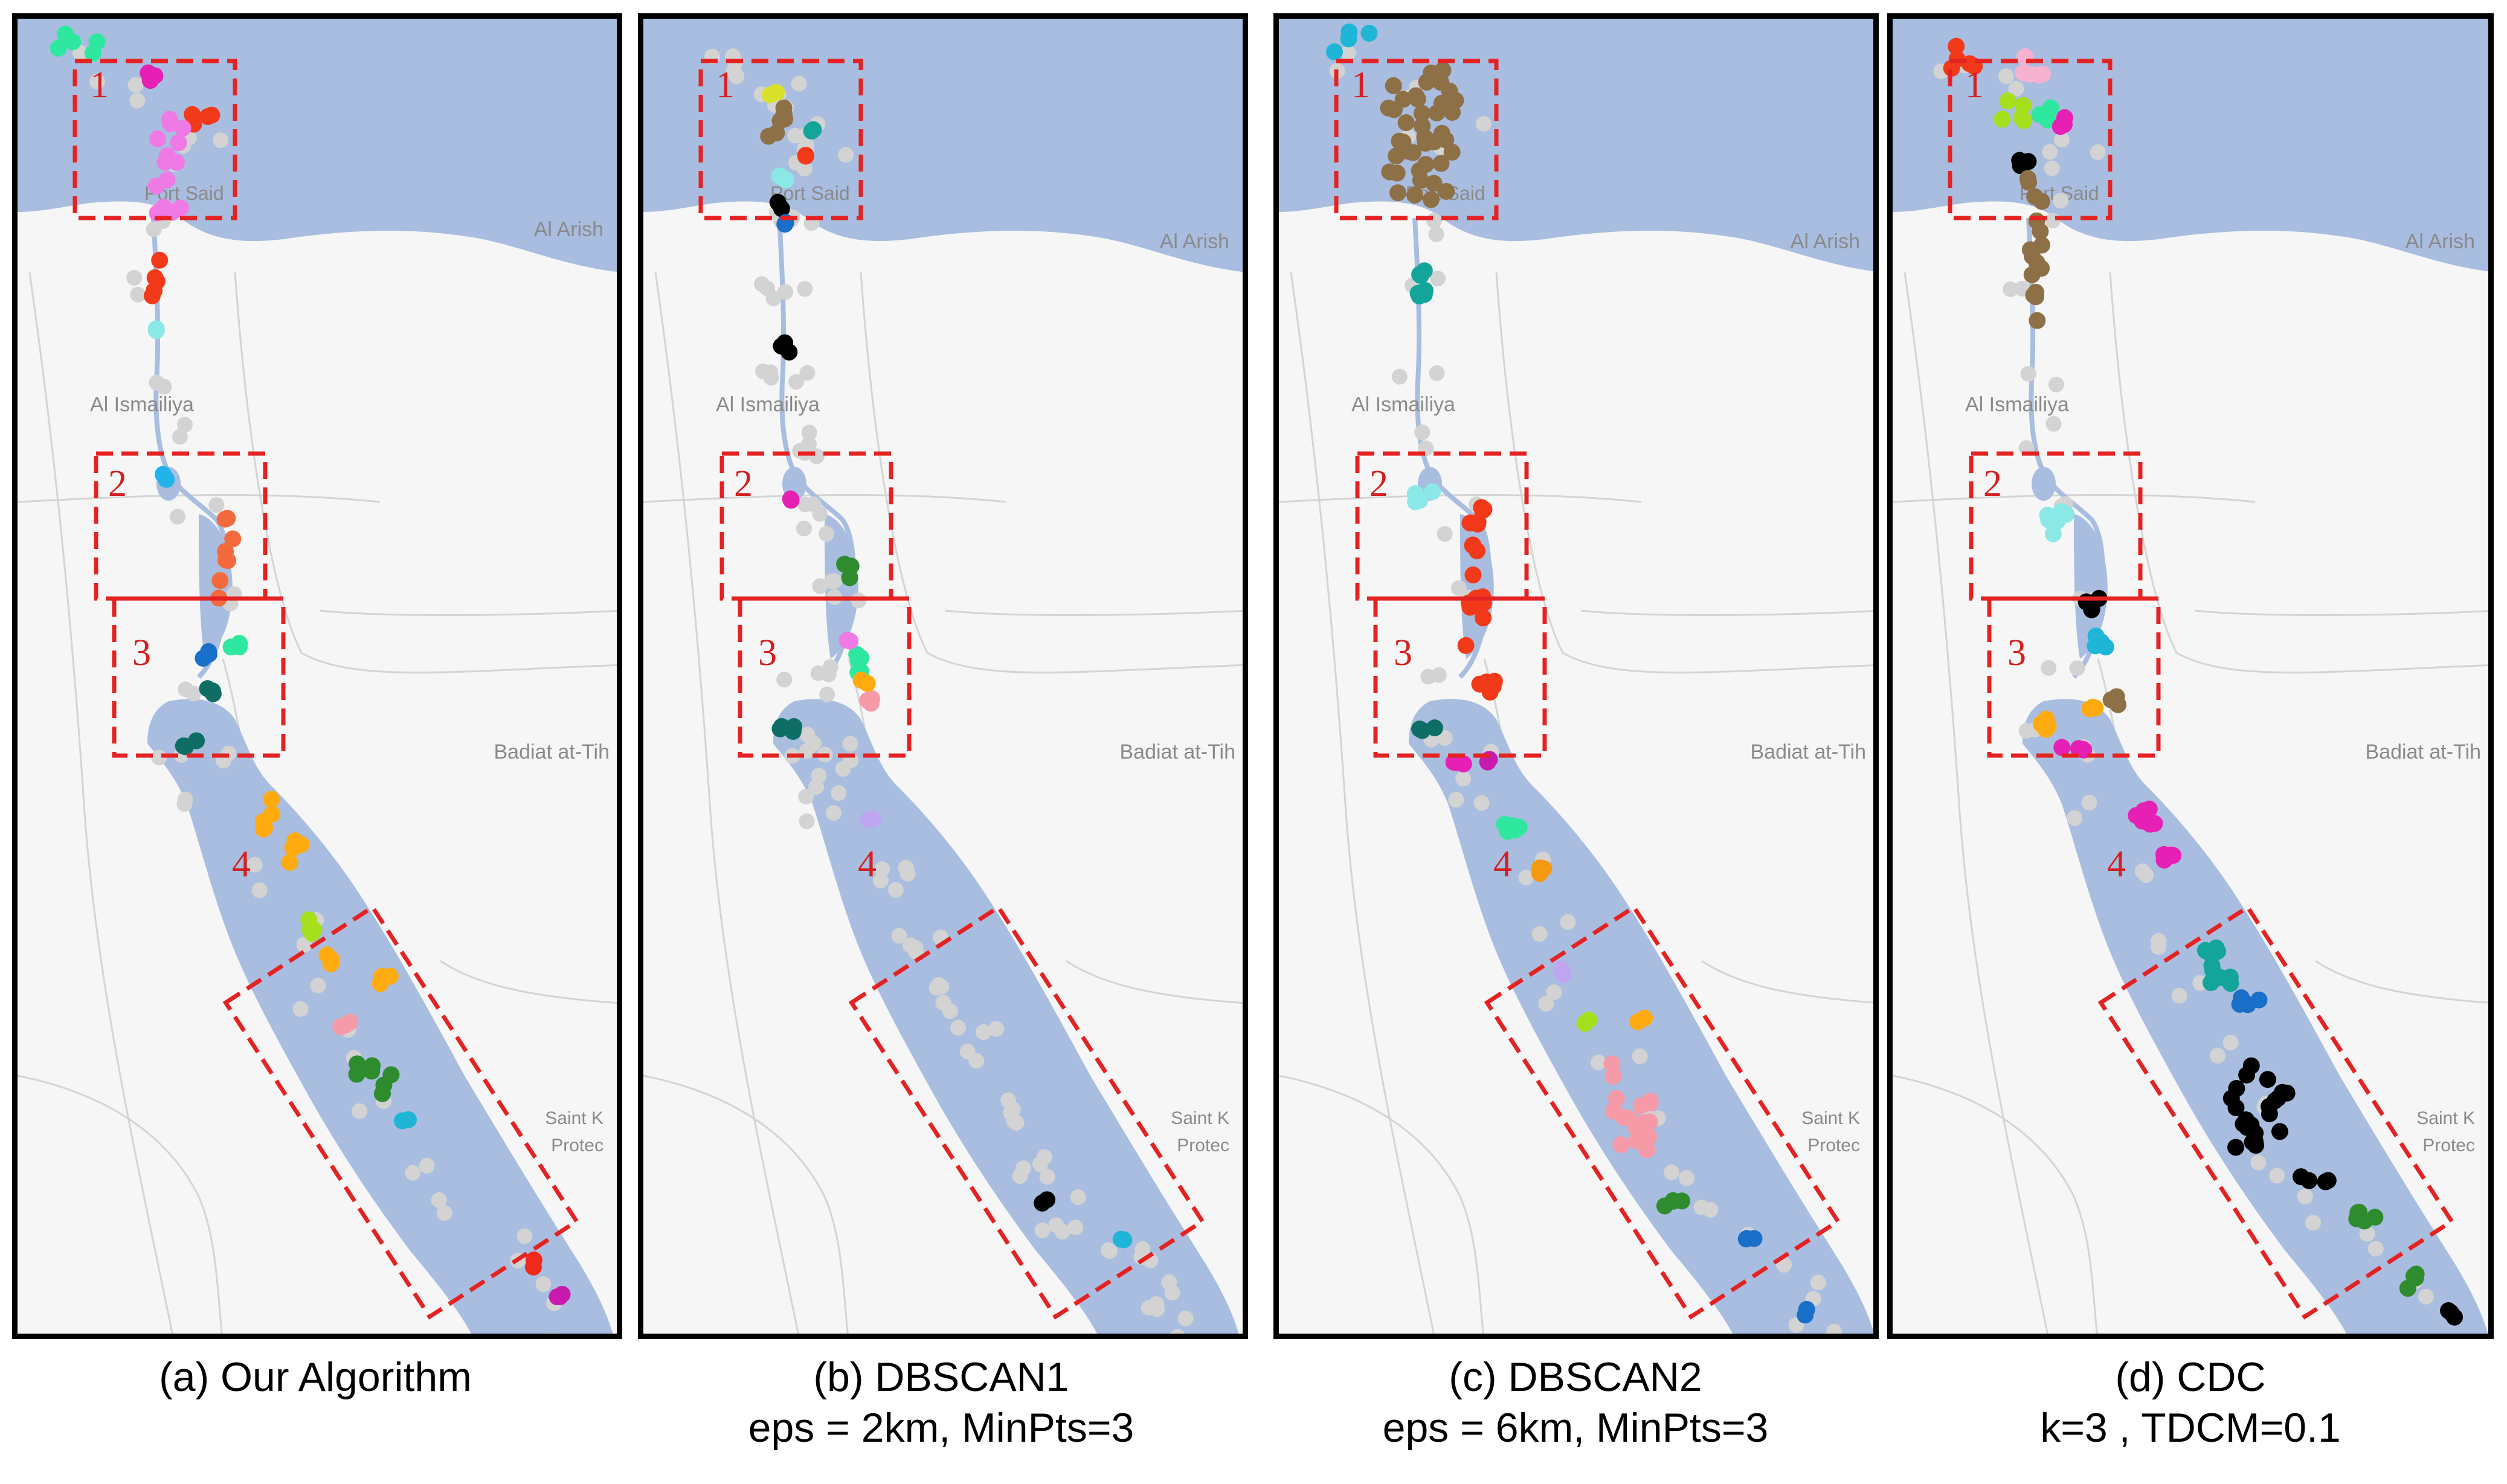 The width and height of the screenshot is (2507, 1484). I want to click on caption-b-subtitle: eps = 2km, MinPts=3, so click(941, 1428).